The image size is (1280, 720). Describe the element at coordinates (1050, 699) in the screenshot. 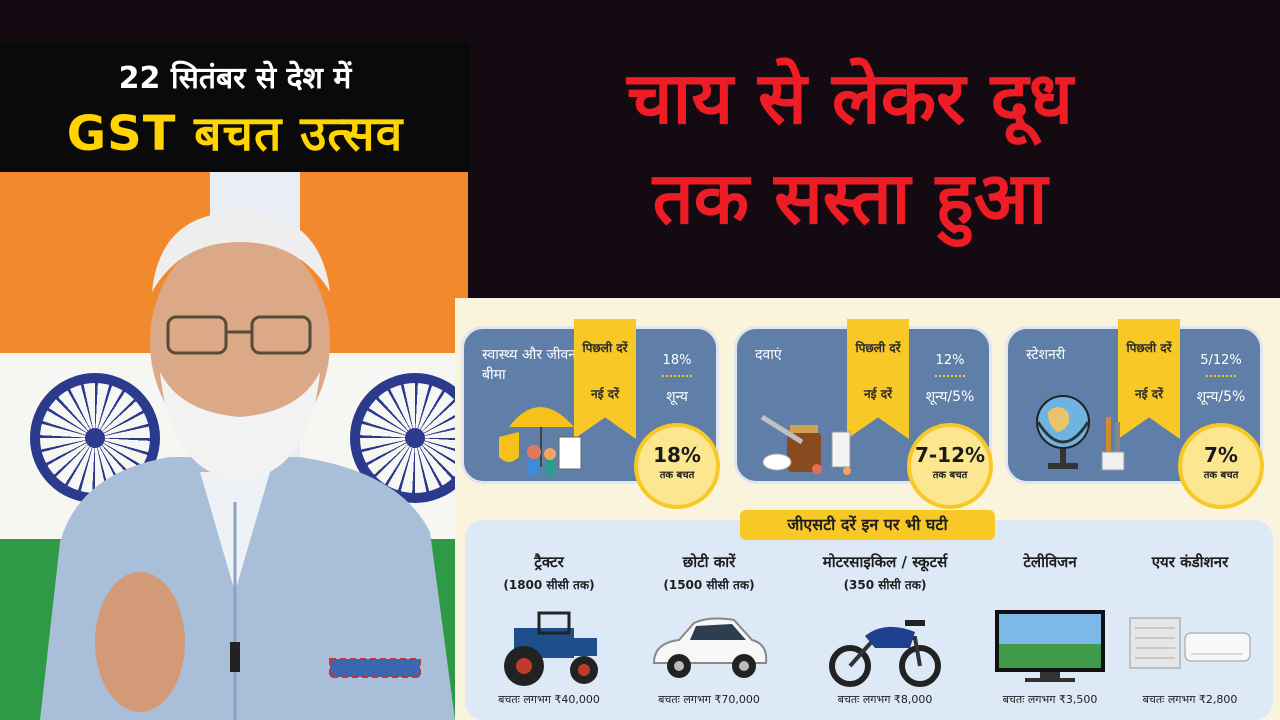

I see `item-saving: बचतः लगभग ₹3,500` at that location.